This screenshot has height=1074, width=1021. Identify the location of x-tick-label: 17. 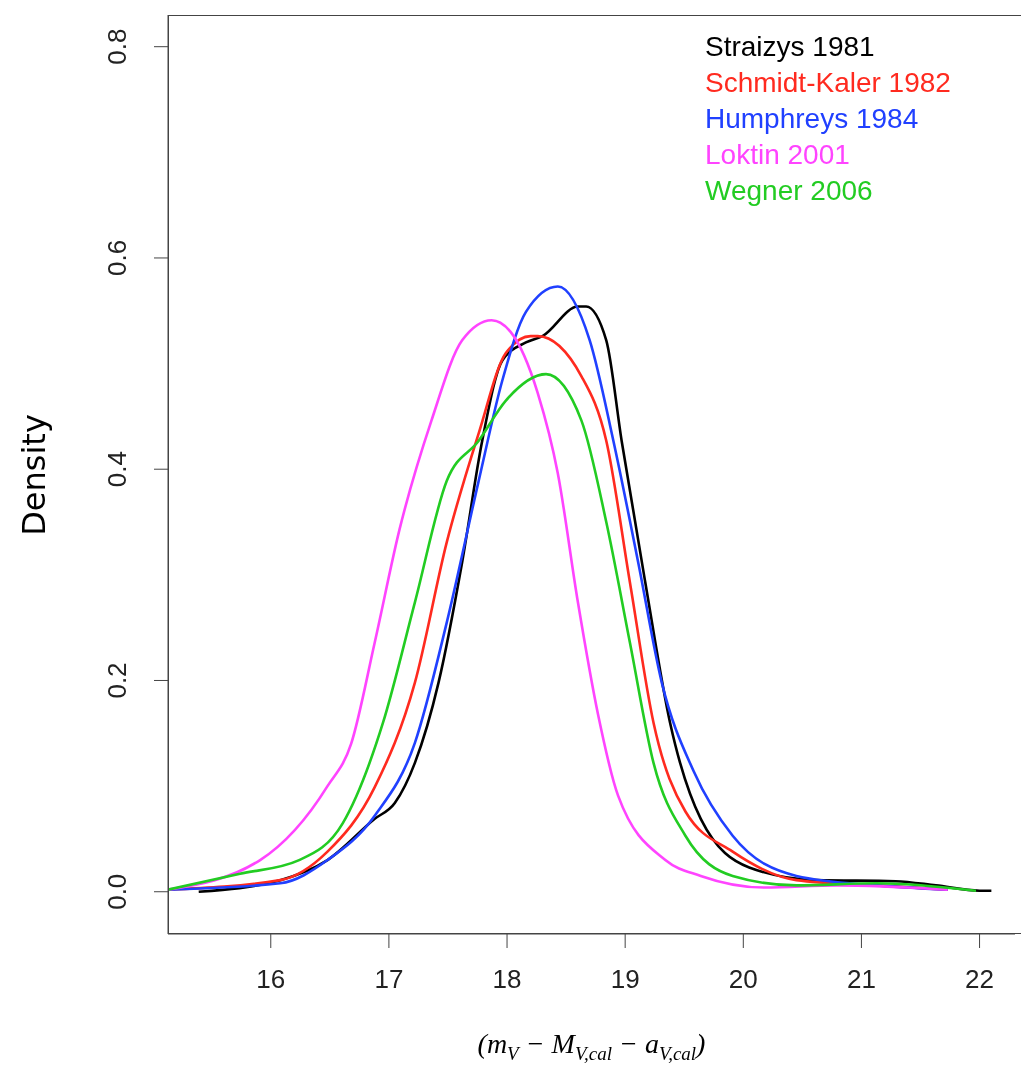
(389, 979).